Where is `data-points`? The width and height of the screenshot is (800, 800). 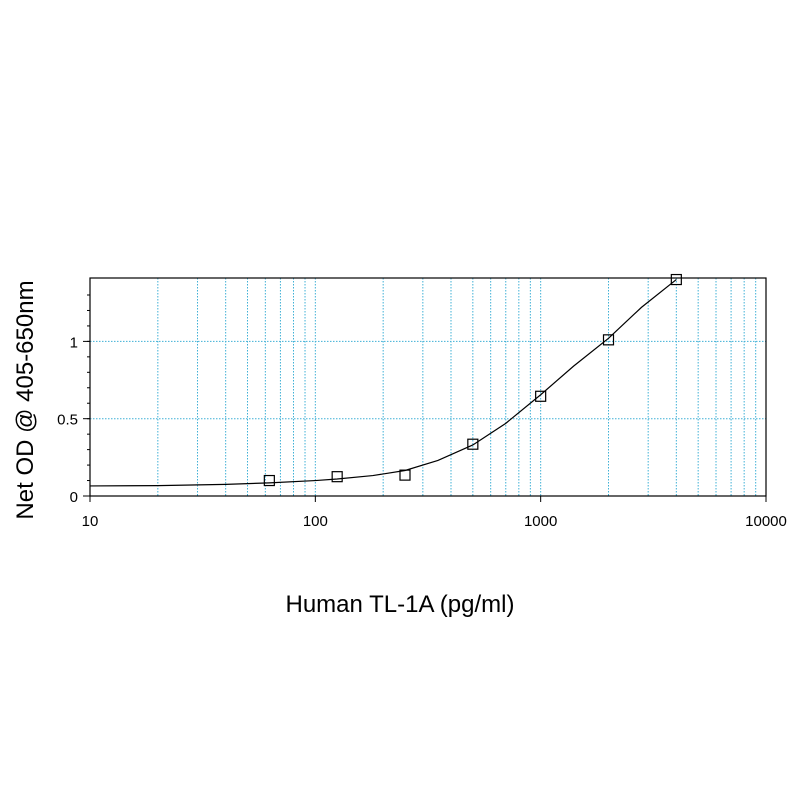
data-points is located at coordinates (472, 380).